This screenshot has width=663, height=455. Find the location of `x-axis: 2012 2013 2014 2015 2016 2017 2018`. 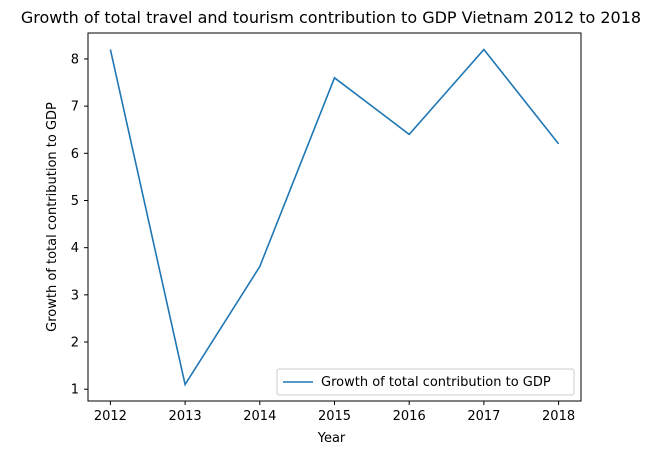

x-axis: 2012 2013 2014 2015 2016 2017 2018 is located at coordinates (334, 412).